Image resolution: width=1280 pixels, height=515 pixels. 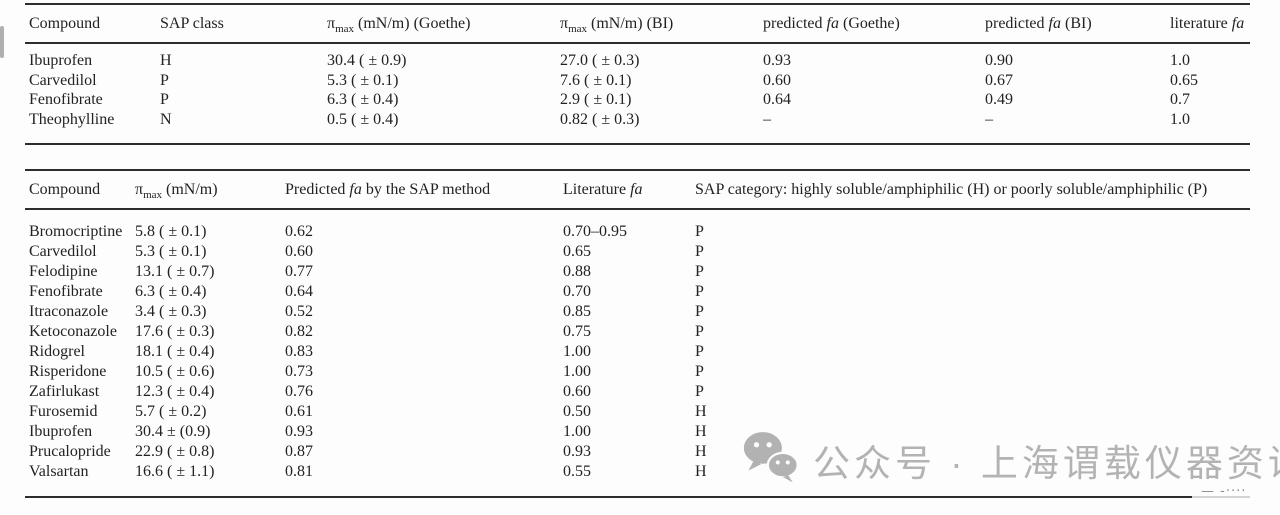 I want to click on table-cell: 0.75, so click(x=577, y=331).